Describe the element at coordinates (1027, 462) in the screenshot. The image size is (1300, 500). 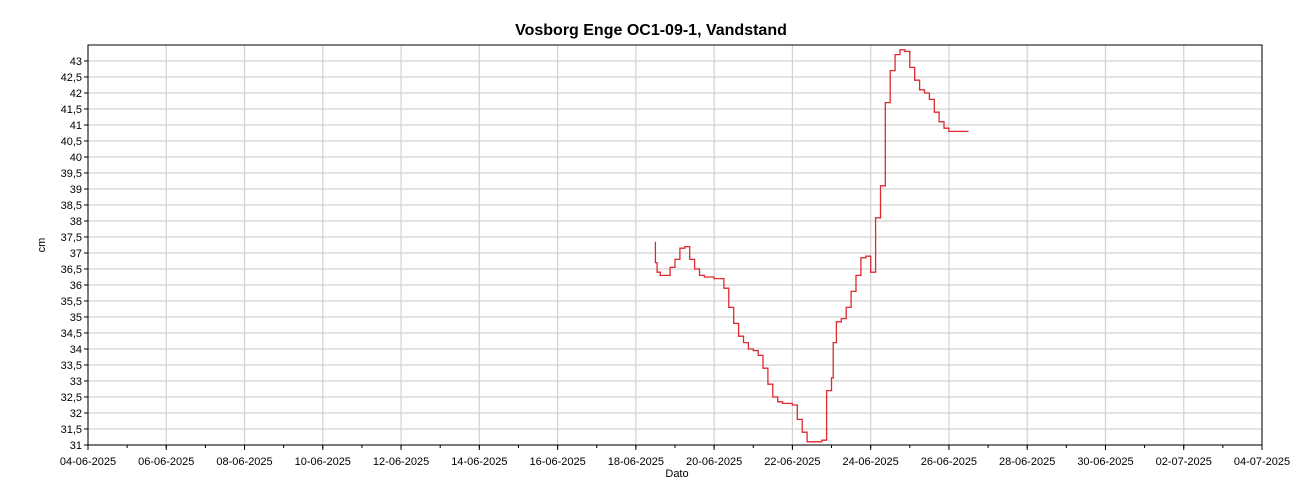
I see `x-tick-label: 28-06-2025` at that location.